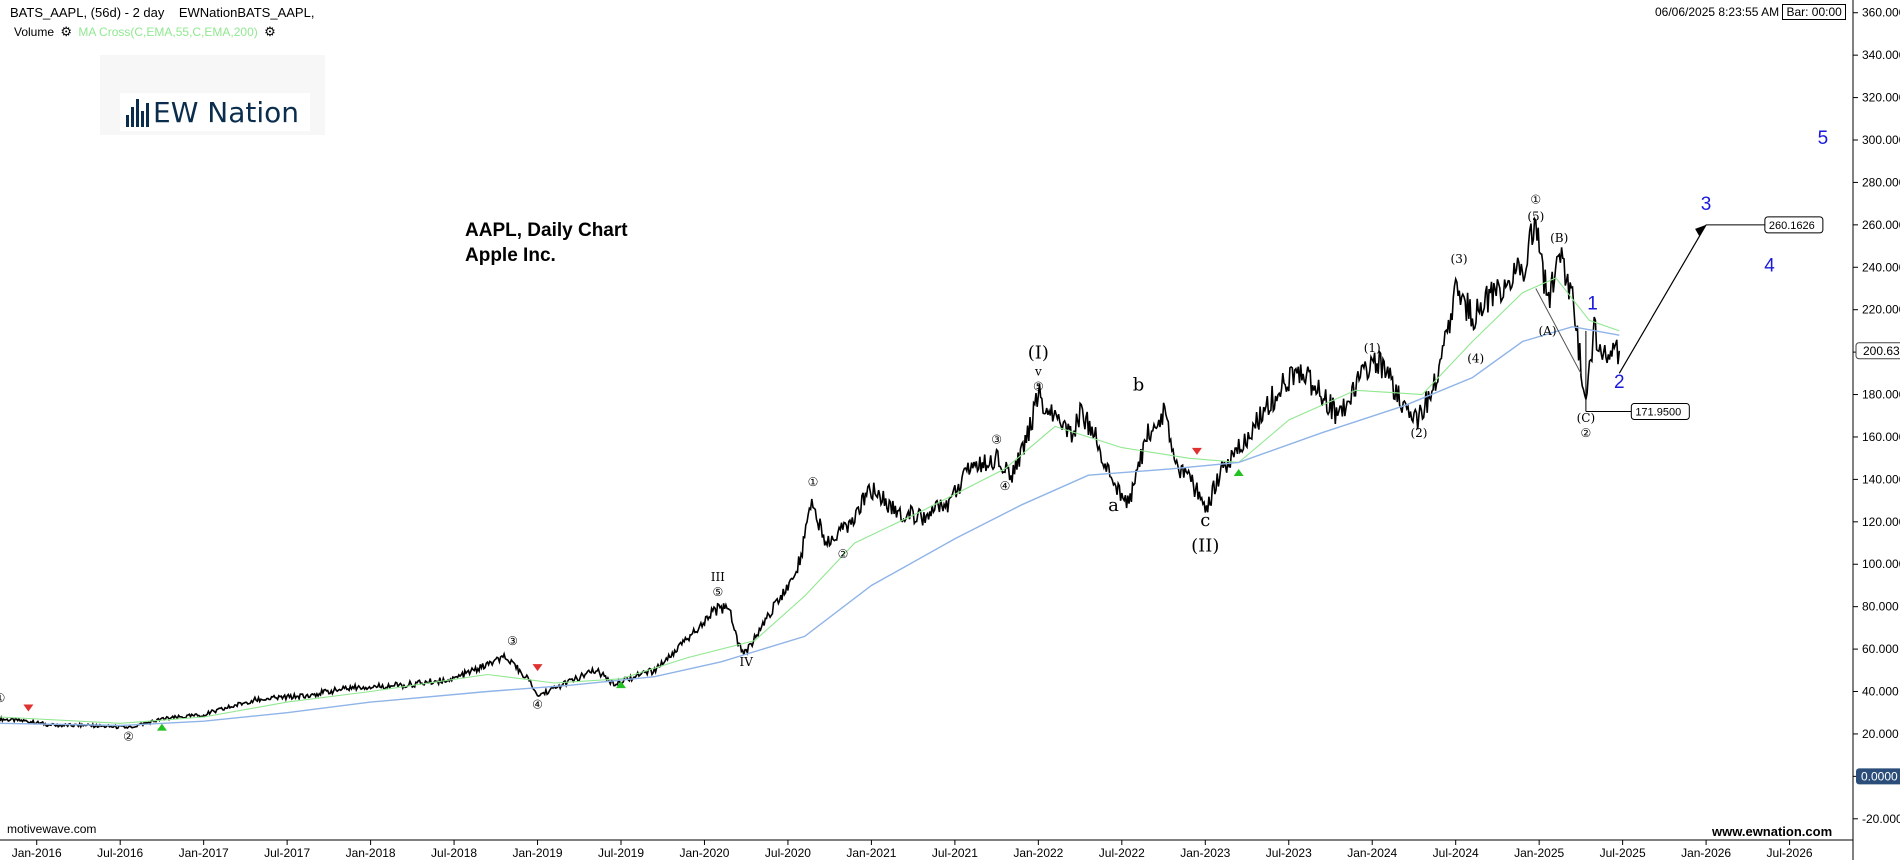 Image resolution: width=1900 pixels, height=860 pixels. Describe the element at coordinates (1122, 853) in the screenshot. I see `x-tick-label: Jul-2022` at that location.